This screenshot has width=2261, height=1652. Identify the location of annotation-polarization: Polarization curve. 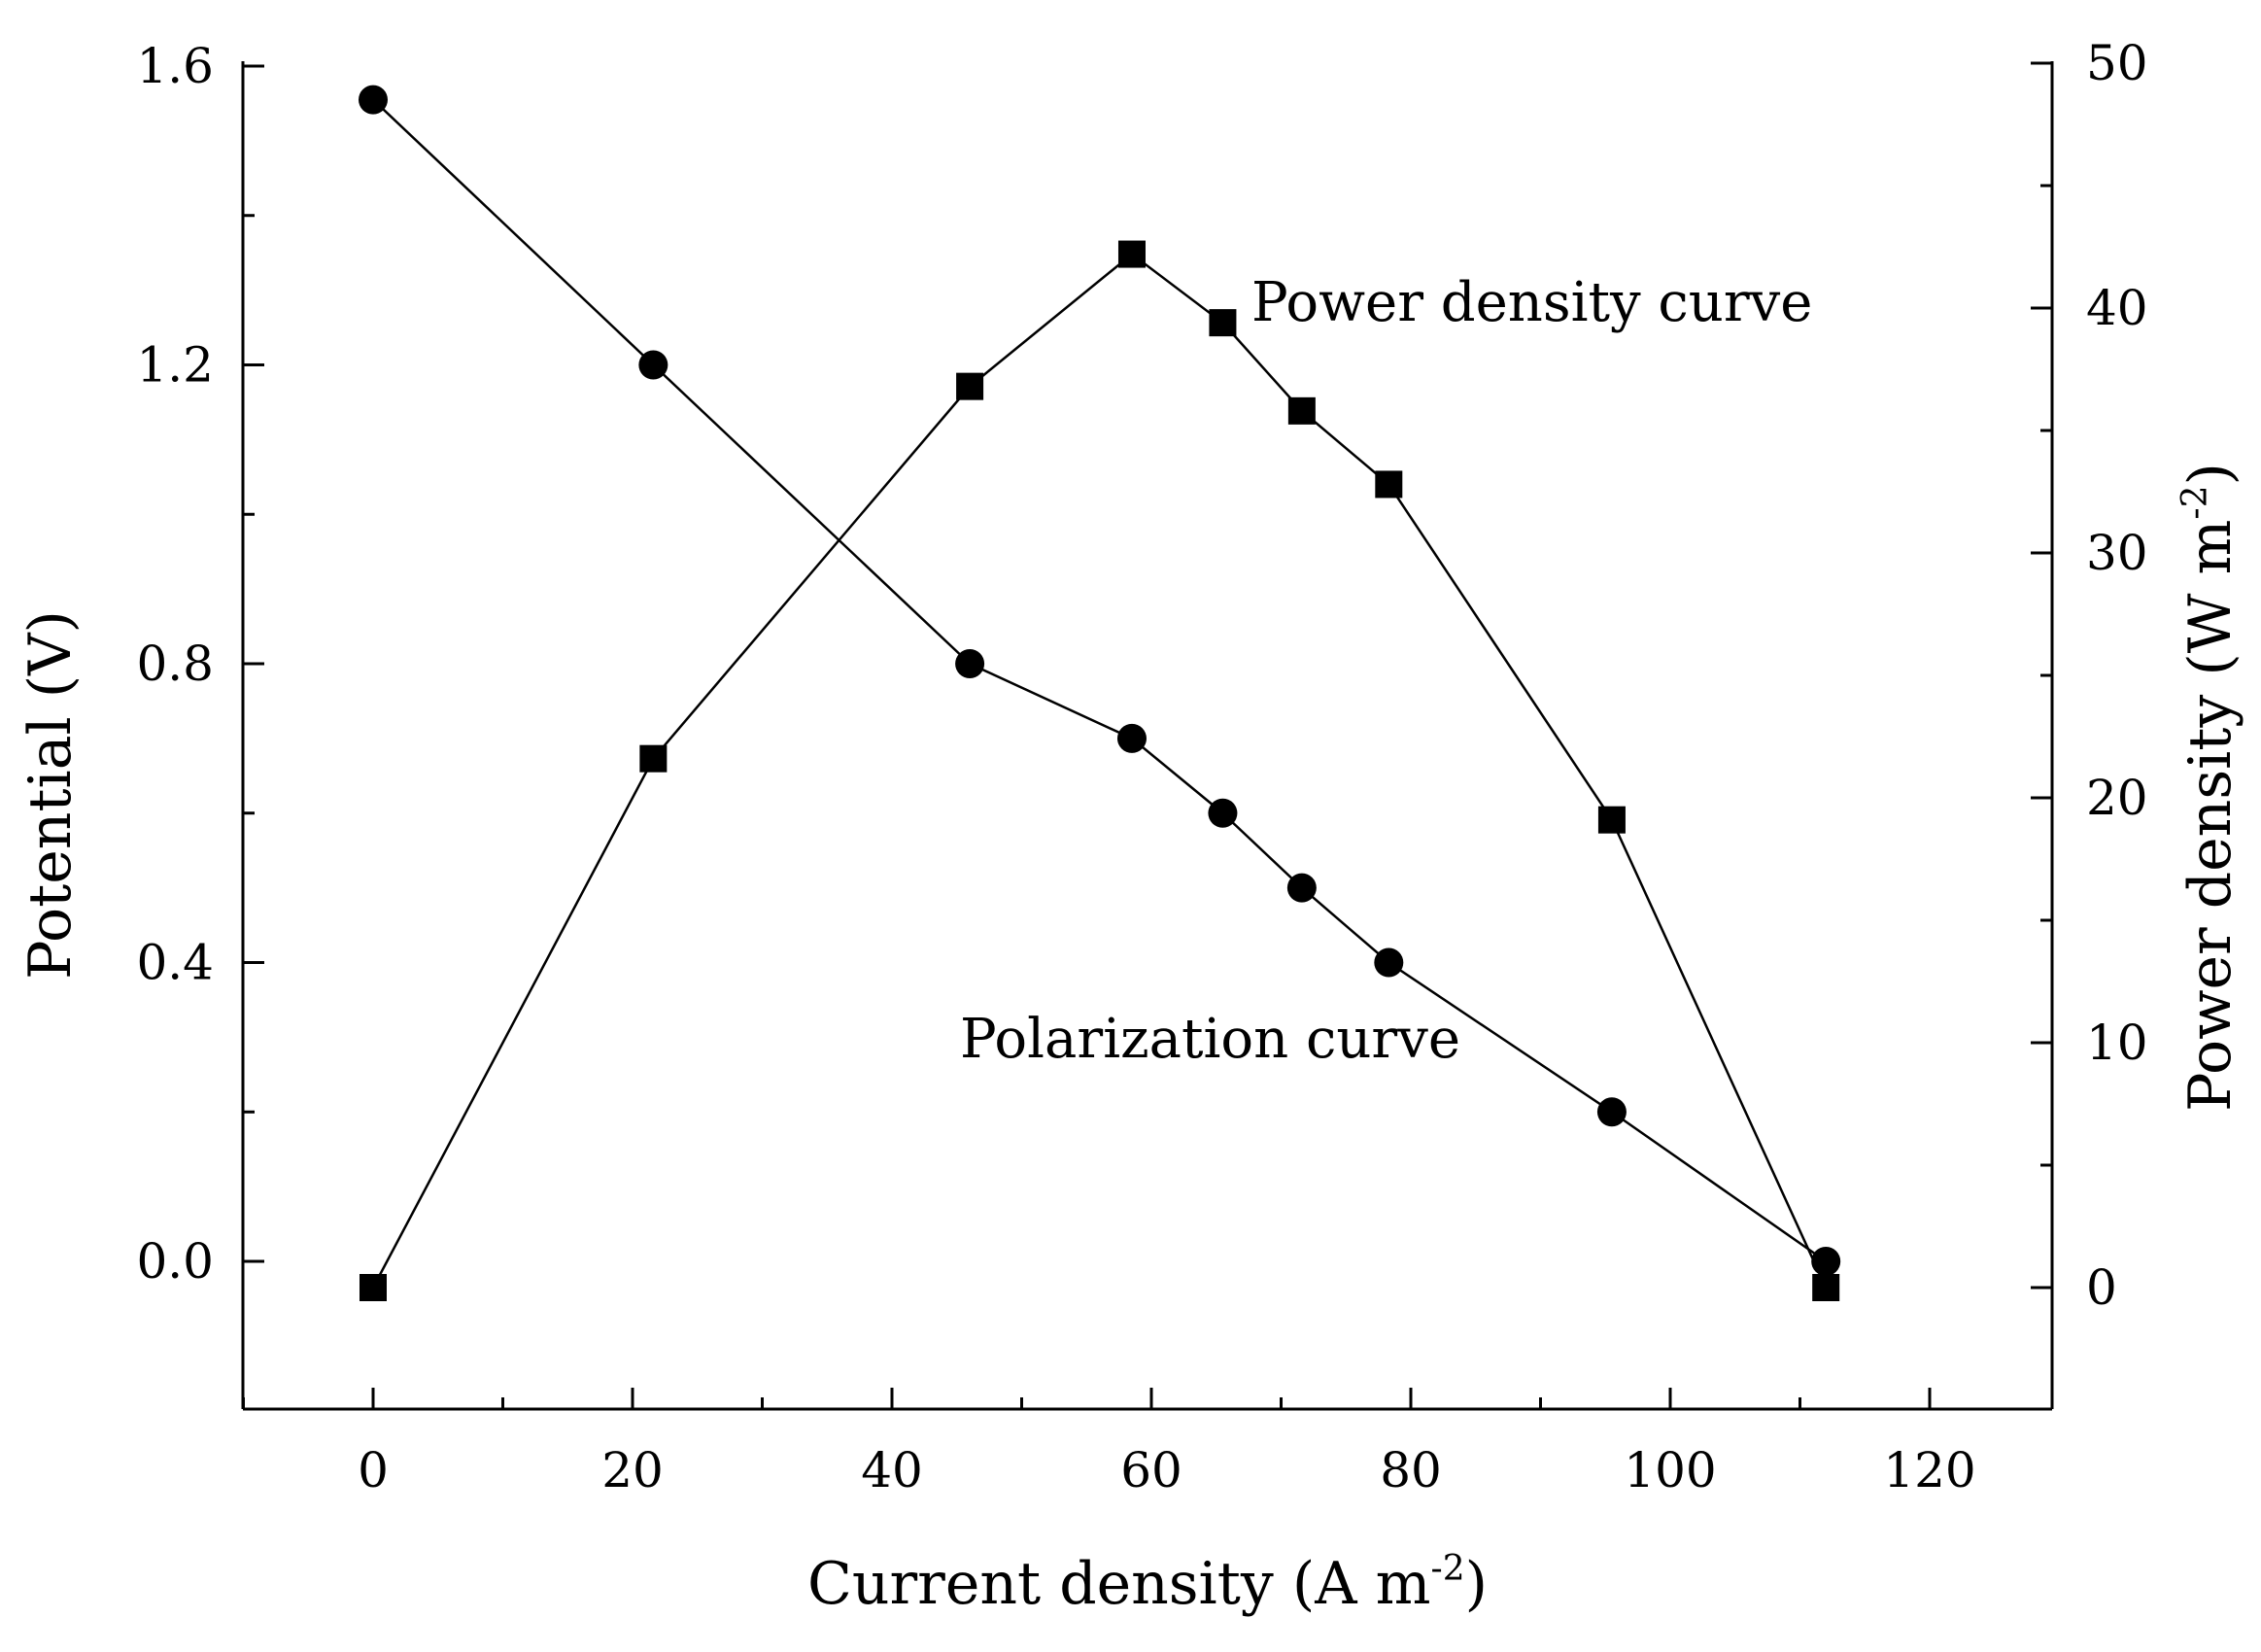
(1210, 1039).